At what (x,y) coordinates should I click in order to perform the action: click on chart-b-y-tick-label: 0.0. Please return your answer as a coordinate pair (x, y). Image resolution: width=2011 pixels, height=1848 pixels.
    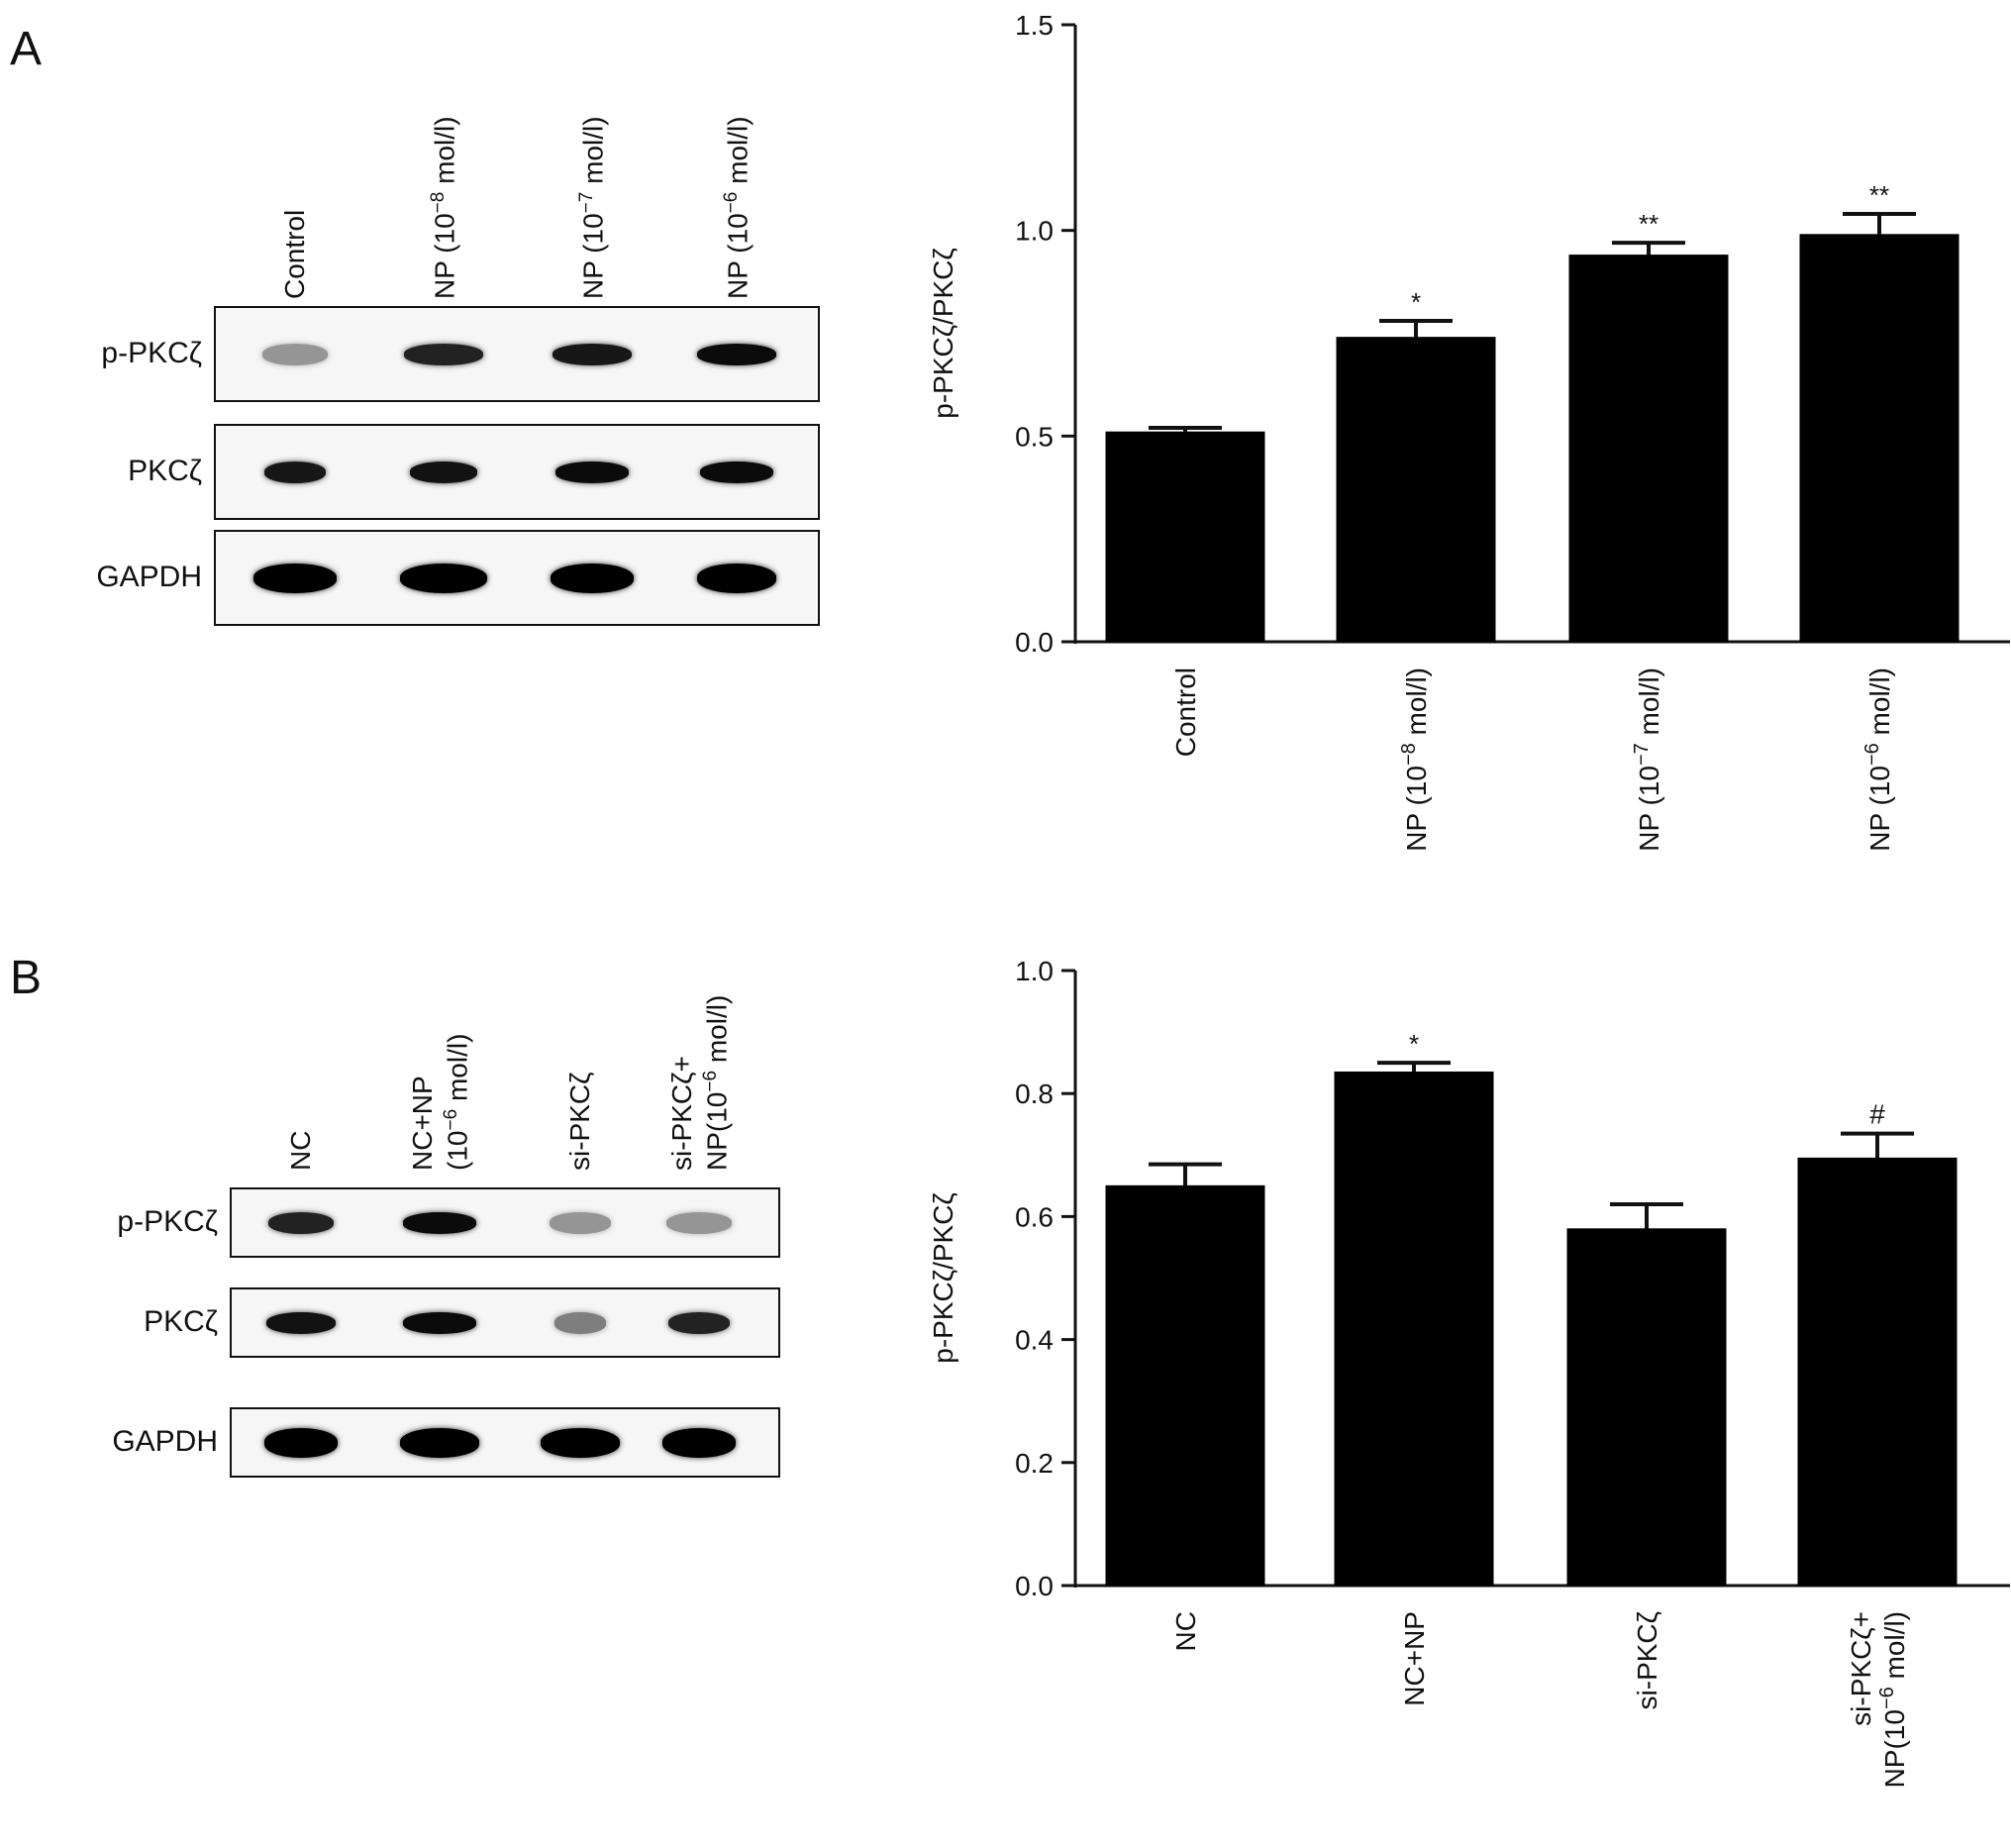
    Looking at the image, I should click on (1034, 1586).